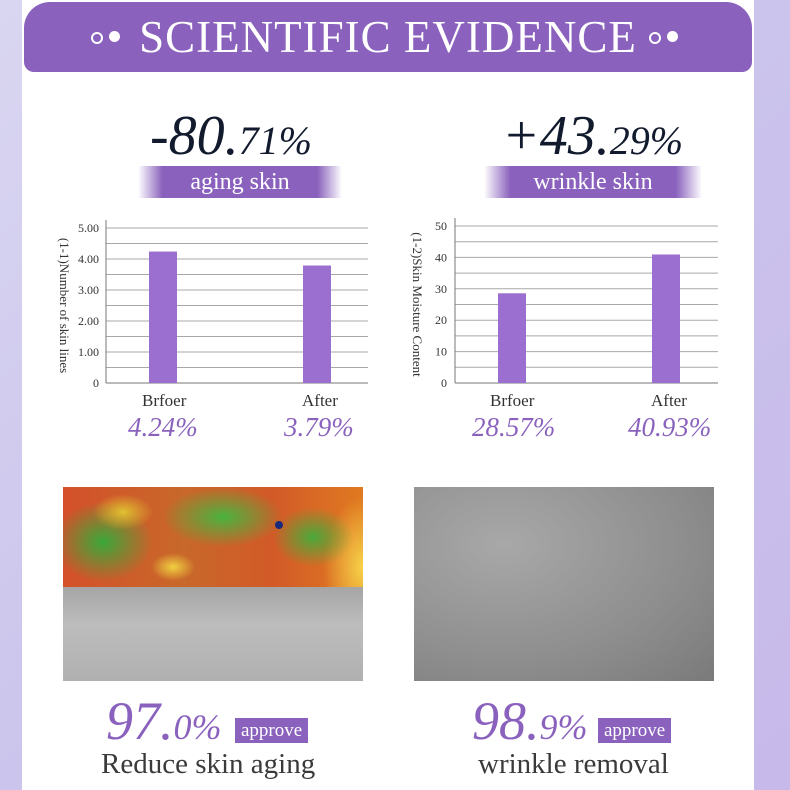 The image size is (790, 790). I want to click on aging-stat: -80.71%, so click(231, 136).